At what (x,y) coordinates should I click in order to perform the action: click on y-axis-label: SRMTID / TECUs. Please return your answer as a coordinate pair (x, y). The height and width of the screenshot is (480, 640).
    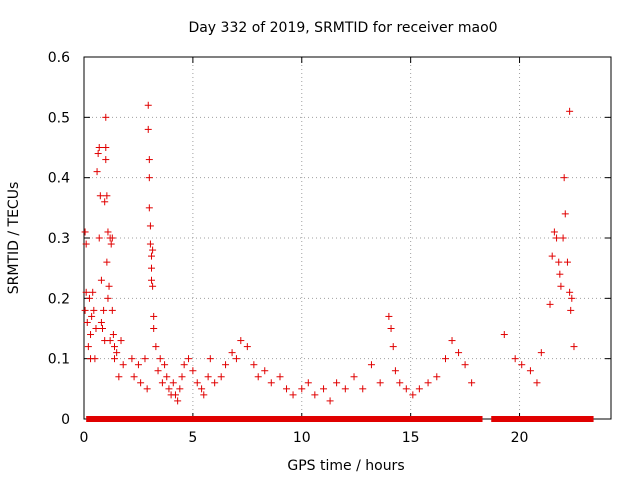
    Looking at the image, I should click on (14, 238).